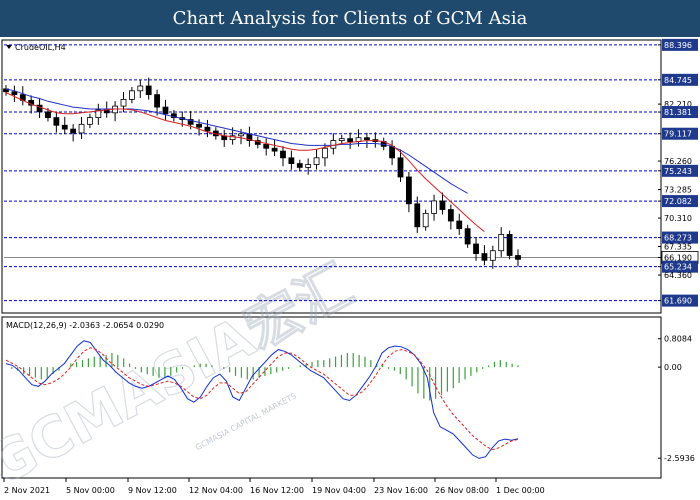 The height and width of the screenshot is (500, 700). What do you see at coordinates (246, 421) in the screenshot?
I see `watermark-small: GCMASIA CAPITAL MARKETS` at bounding box center [246, 421].